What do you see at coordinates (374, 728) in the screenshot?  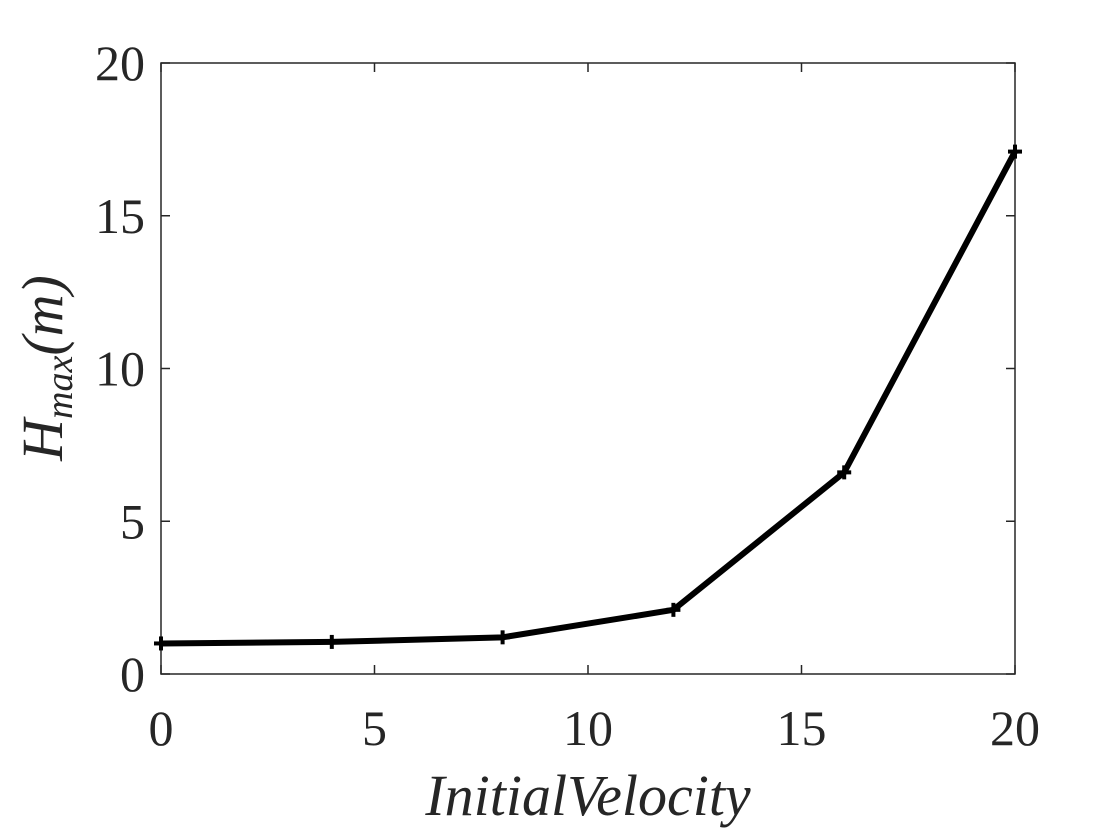 I see `x-tick-label: 5` at bounding box center [374, 728].